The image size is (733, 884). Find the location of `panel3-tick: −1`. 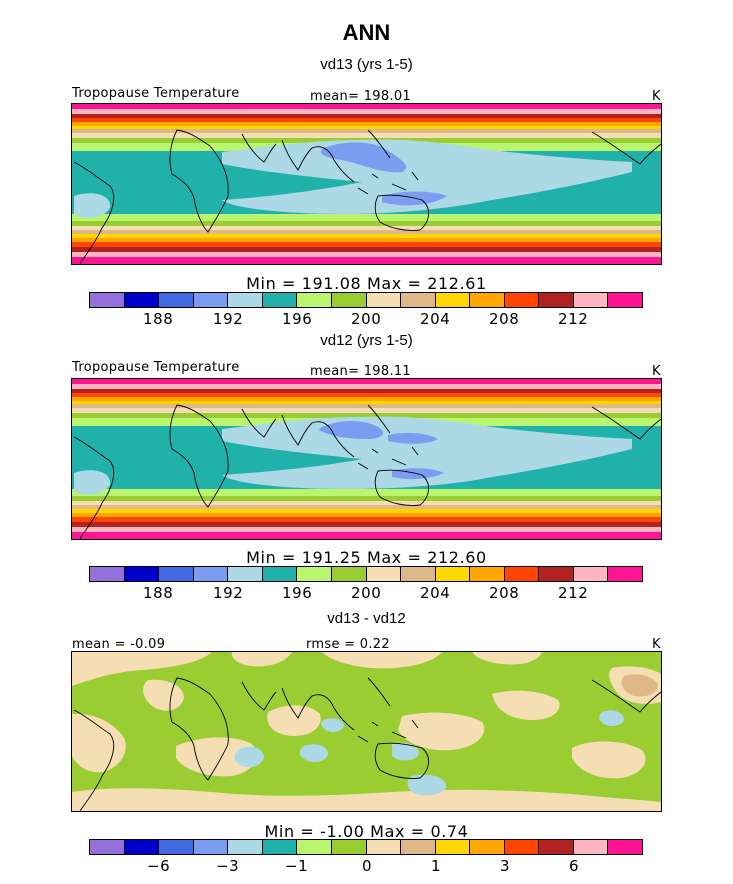

panel3-tick: −1 is located at coordinates (297, 866).